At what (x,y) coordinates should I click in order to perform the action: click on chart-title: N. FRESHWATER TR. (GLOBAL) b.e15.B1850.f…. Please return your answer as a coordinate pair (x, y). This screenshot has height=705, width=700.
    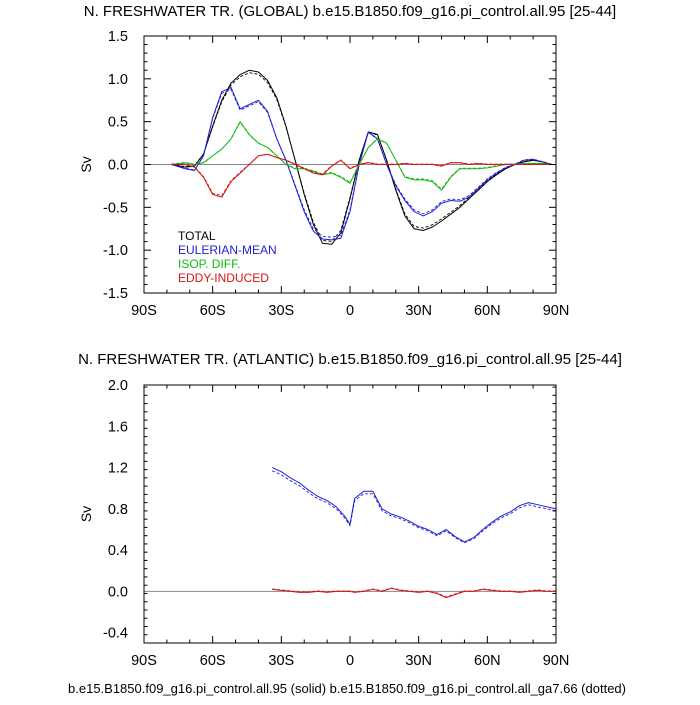
    Looking at the image, I should click on (350, 11).